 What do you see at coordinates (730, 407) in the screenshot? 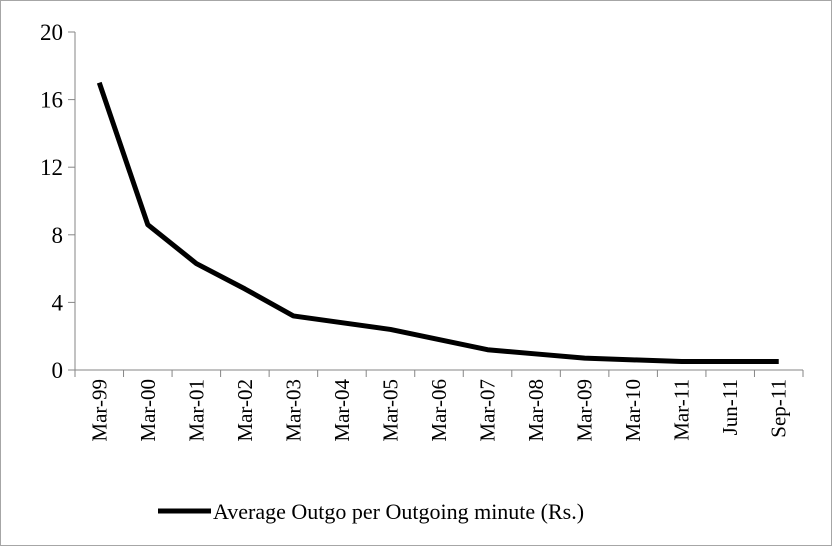
I see `x-tick-label: Jun-11` at bounding box center [730, 407].